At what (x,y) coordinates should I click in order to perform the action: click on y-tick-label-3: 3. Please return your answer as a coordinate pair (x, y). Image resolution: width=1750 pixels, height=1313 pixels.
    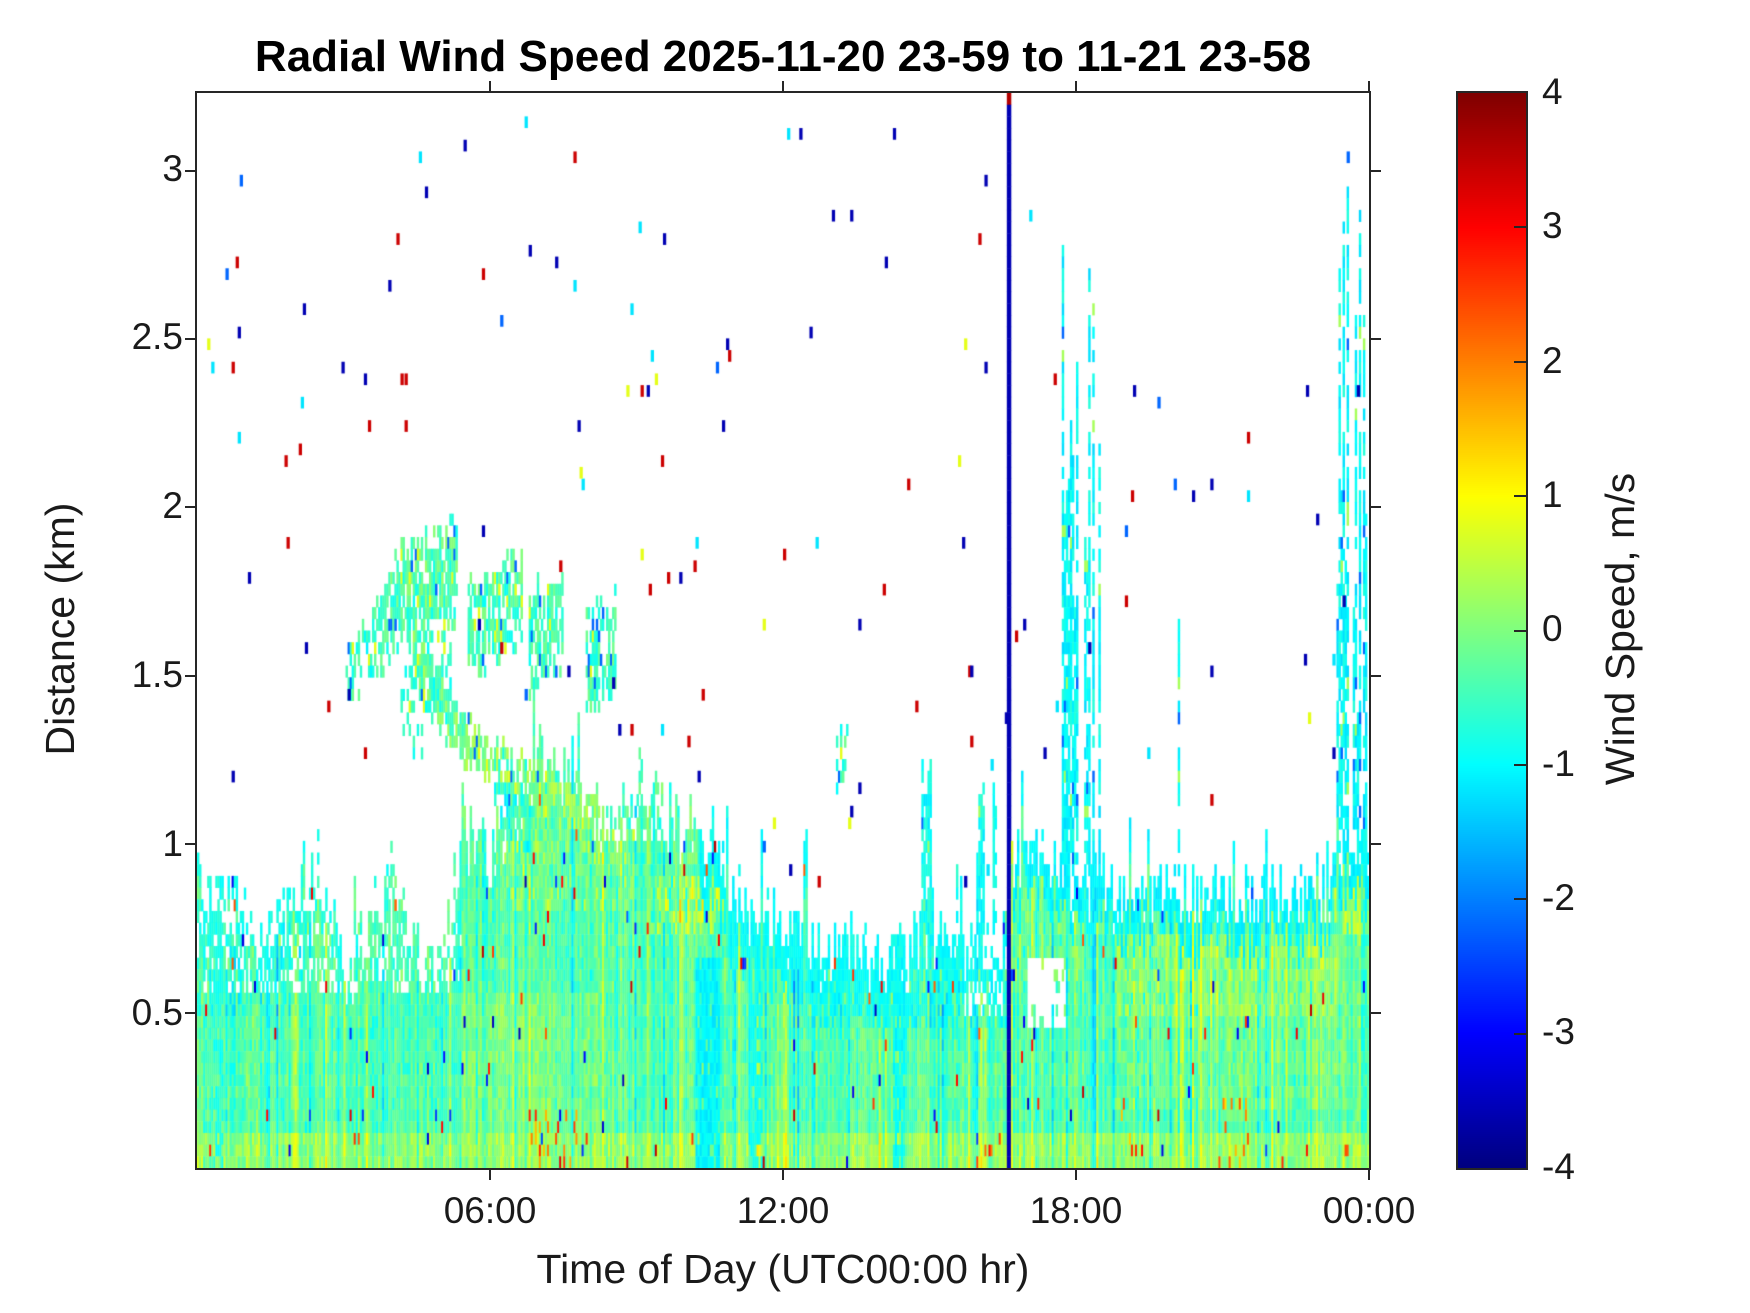
    Looking at the image, I should click on (172, 168).